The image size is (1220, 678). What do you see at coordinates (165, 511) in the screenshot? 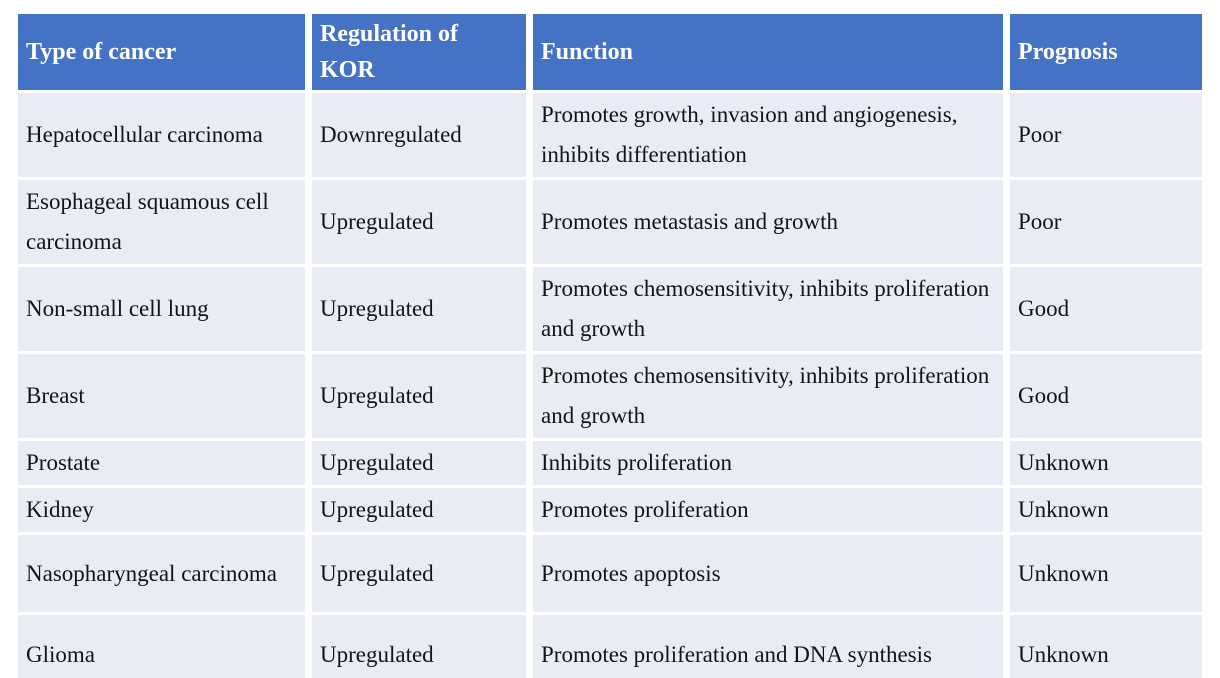
I see `cell-cancer-type: Kidney` at bounding box center [165, 511].